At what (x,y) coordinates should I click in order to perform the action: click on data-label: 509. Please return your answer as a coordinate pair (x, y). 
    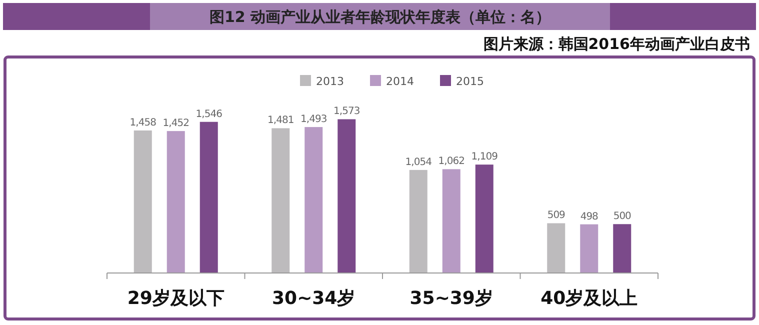
    Looking at the image, I should click on (556, 216).